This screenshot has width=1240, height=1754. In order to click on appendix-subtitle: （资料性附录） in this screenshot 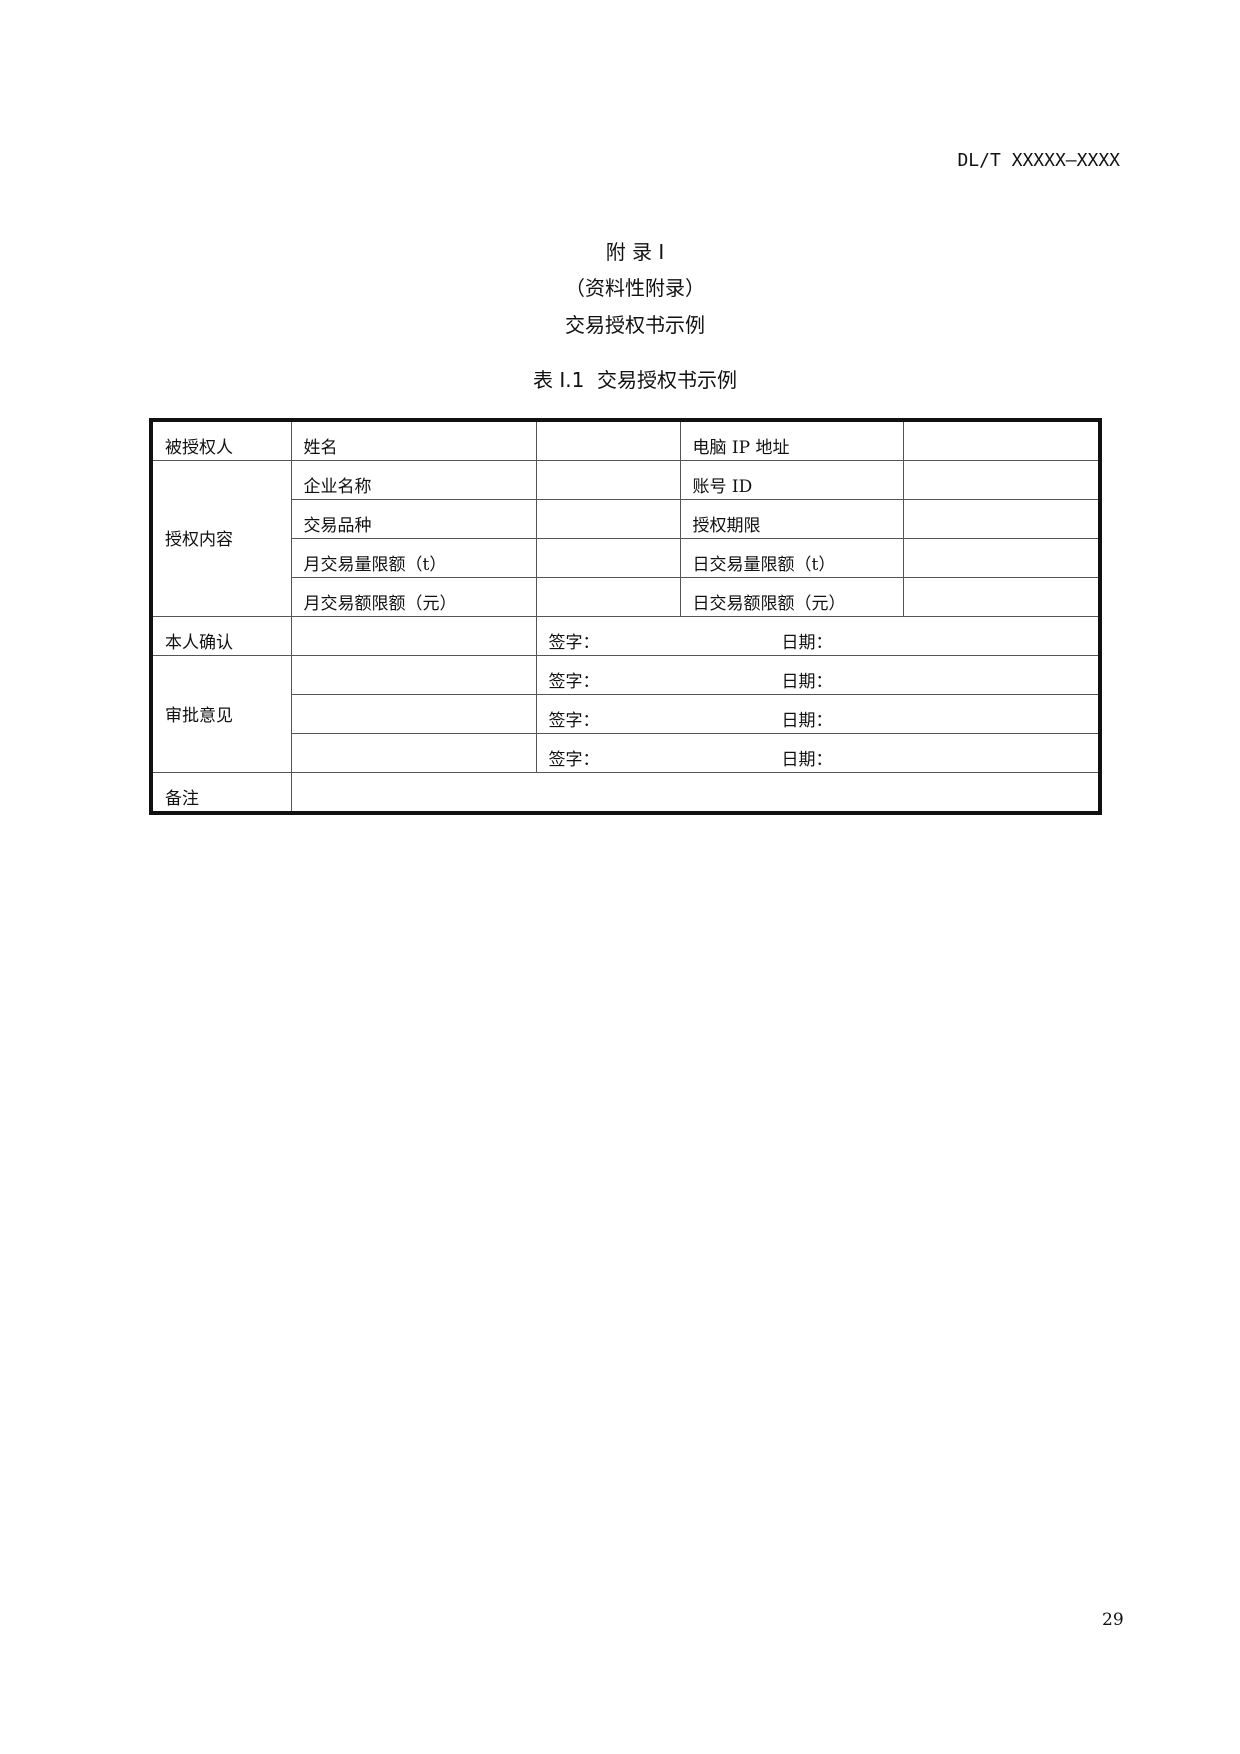, I will do `click(635, 288)`.